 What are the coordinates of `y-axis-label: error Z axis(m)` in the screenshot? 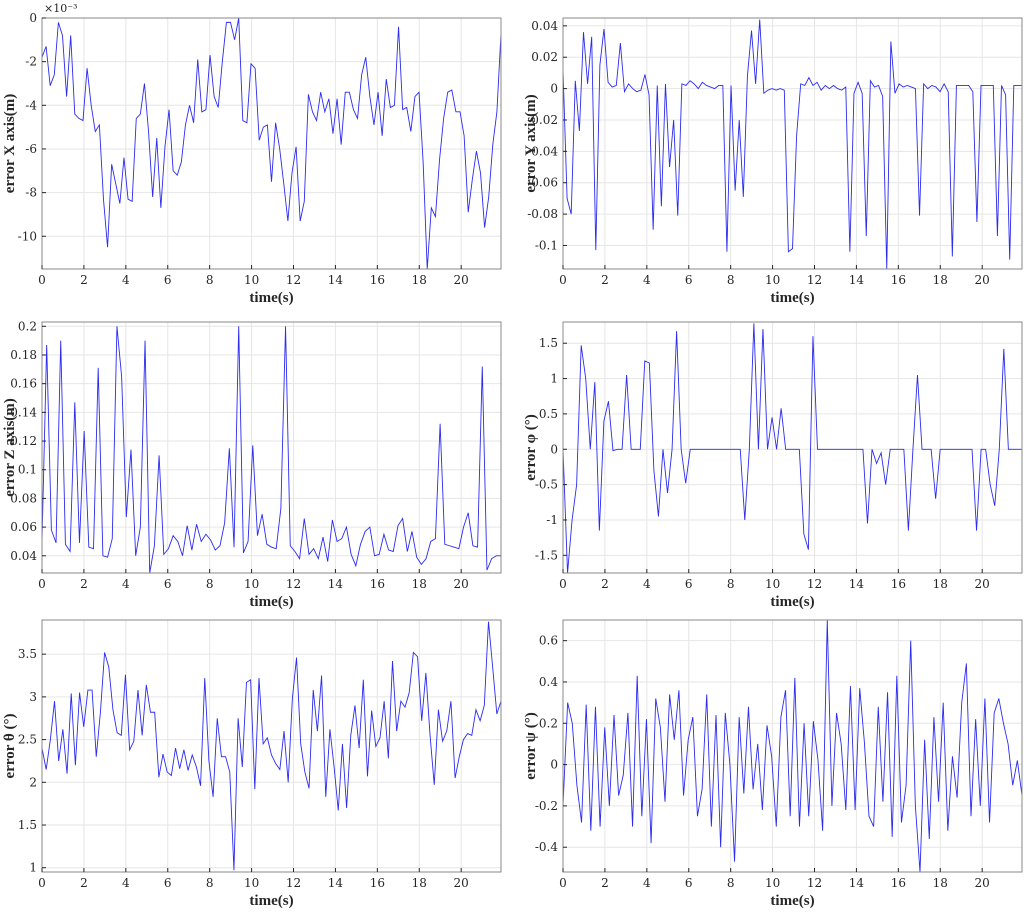 It's located at (10, 447).